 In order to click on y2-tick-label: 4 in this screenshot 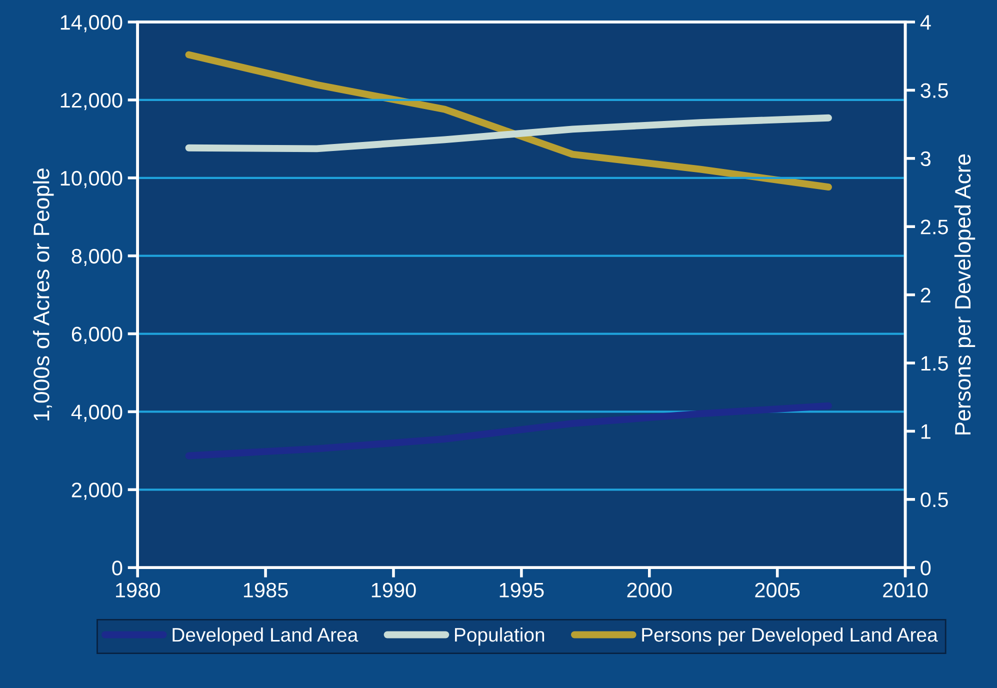, I will do `click(925, 22)`.